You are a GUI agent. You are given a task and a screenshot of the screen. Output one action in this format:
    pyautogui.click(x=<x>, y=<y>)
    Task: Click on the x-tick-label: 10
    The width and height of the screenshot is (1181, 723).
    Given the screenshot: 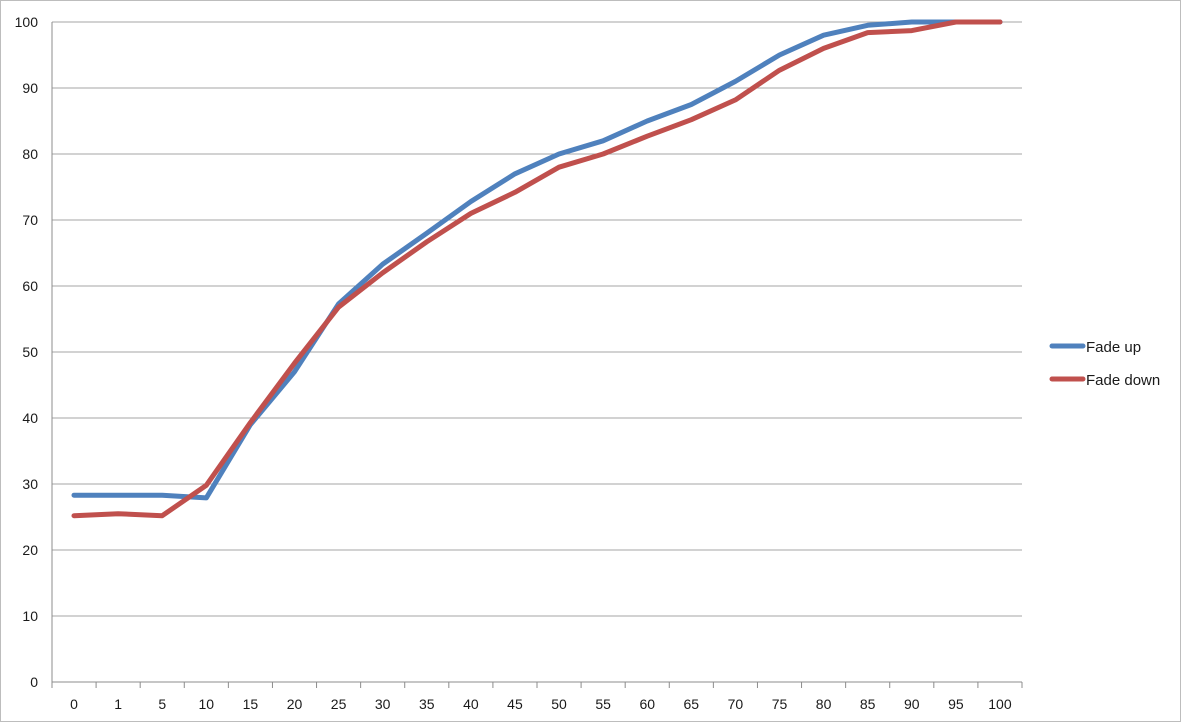 What is the action you would take?
    pyautogui.click(x=207, y=704)
    